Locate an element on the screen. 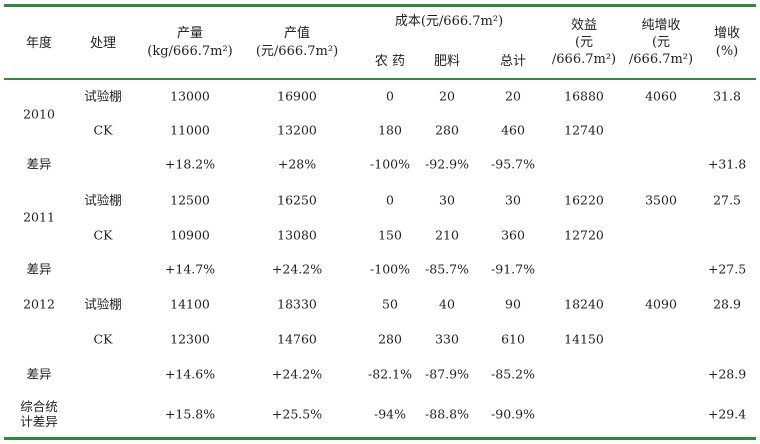 This screenshot has width=760, height=444. cell-value: 13080 is located at coordinates (297, 235).